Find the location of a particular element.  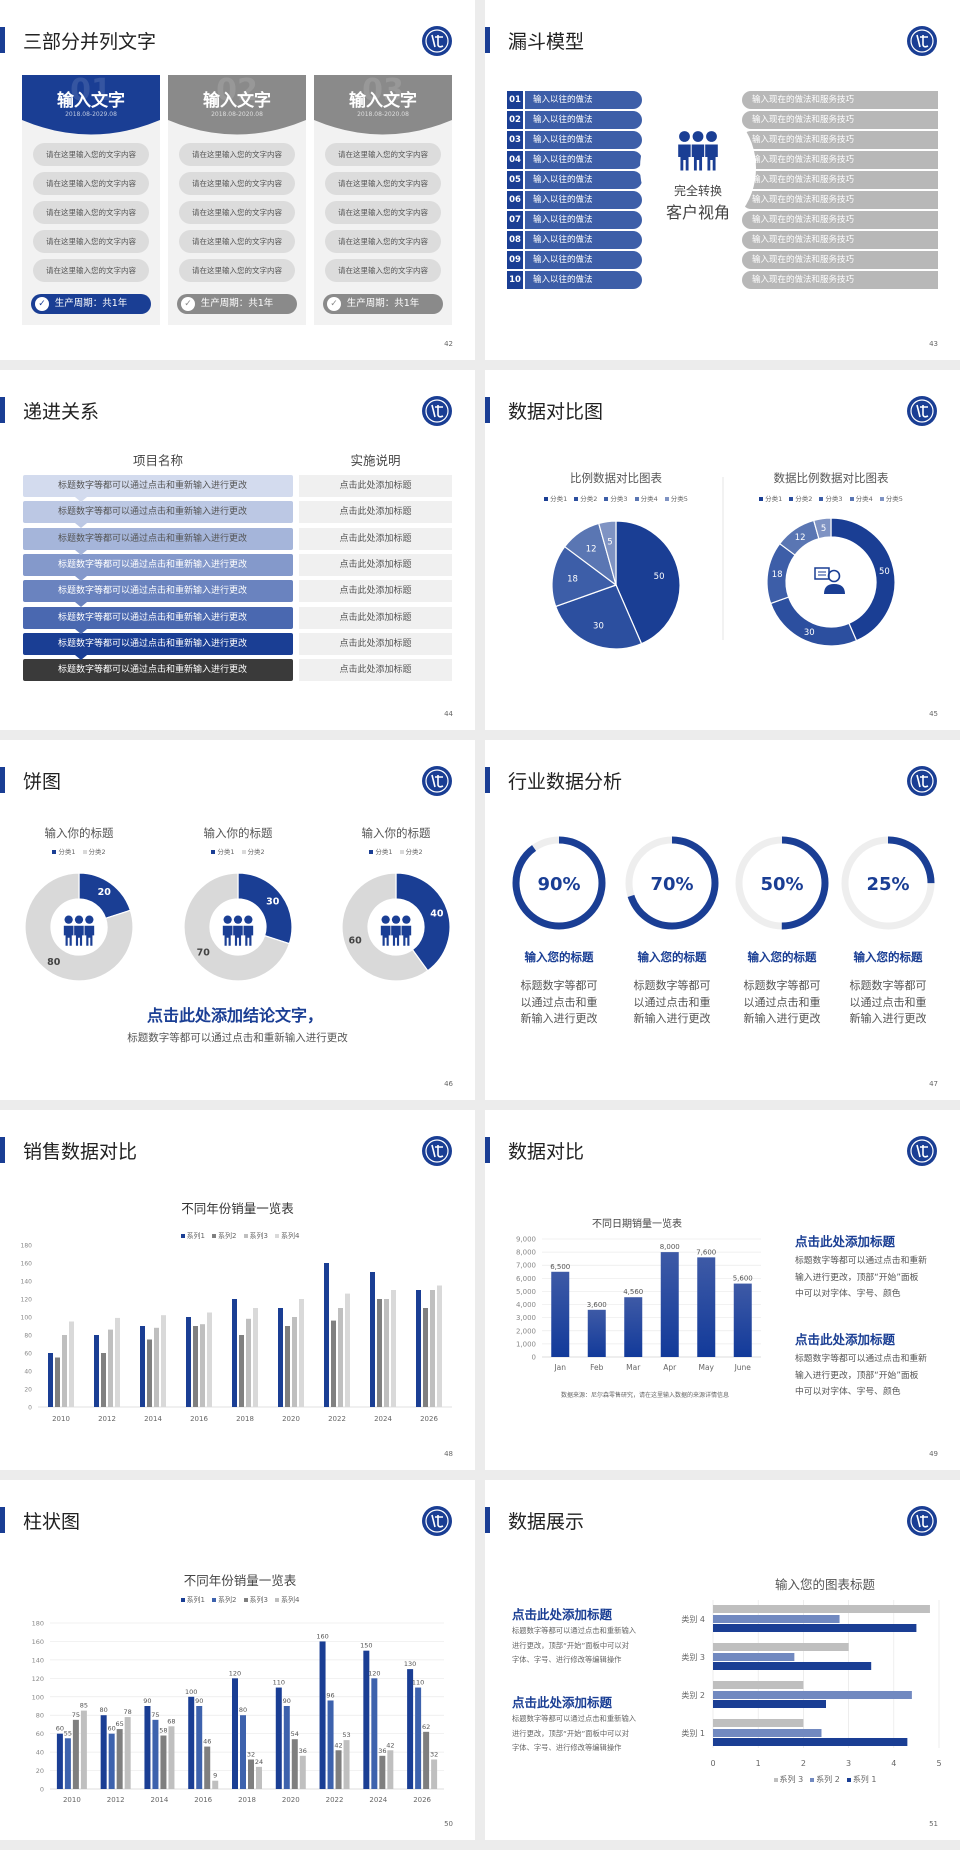

data-label: 24 is located at coordinates (259, 1762).